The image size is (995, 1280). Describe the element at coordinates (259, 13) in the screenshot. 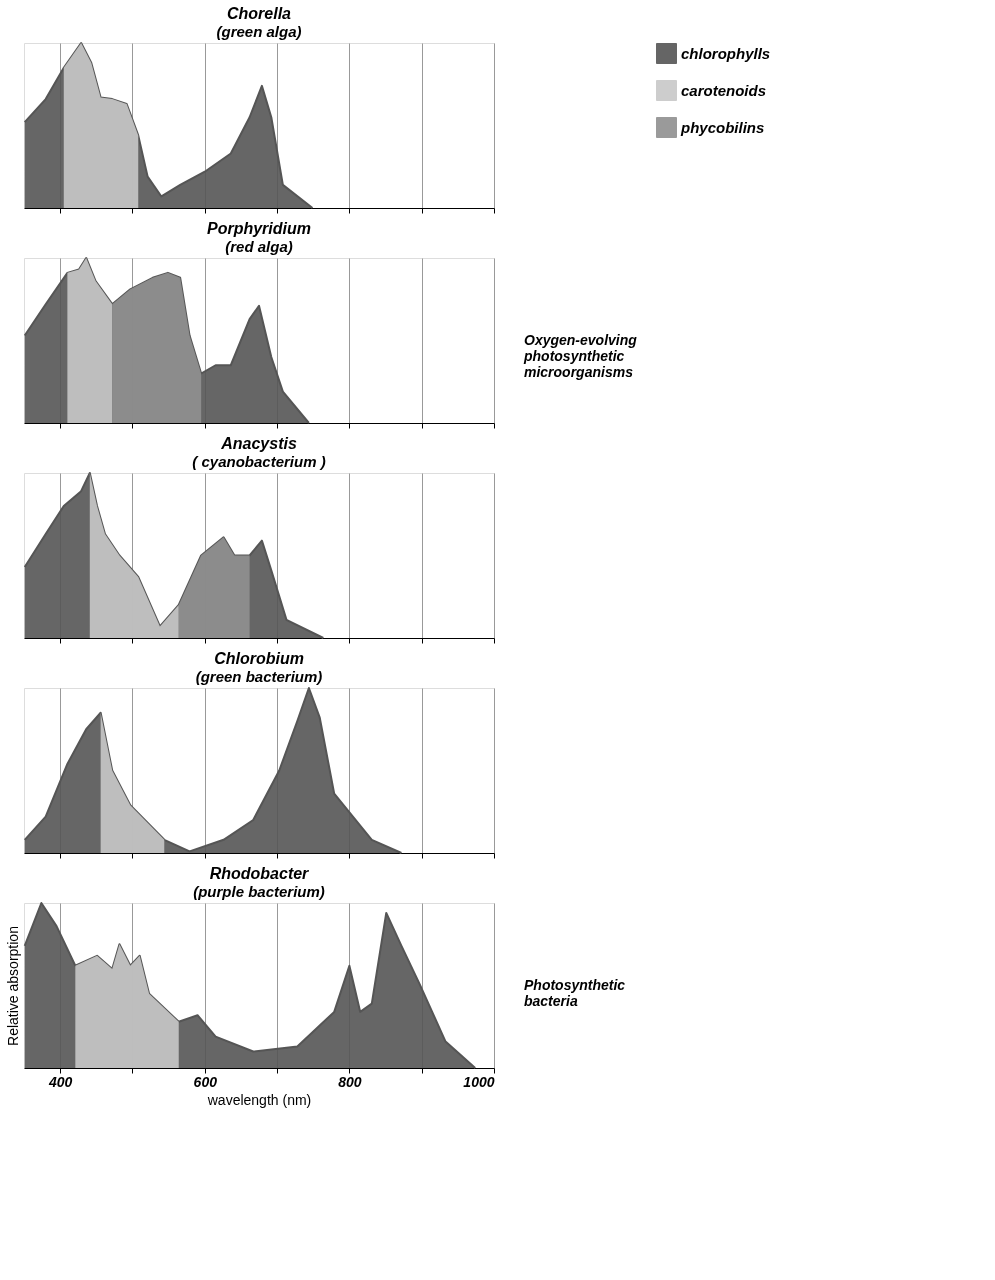

I see `chart-title: Chorella` at that location.